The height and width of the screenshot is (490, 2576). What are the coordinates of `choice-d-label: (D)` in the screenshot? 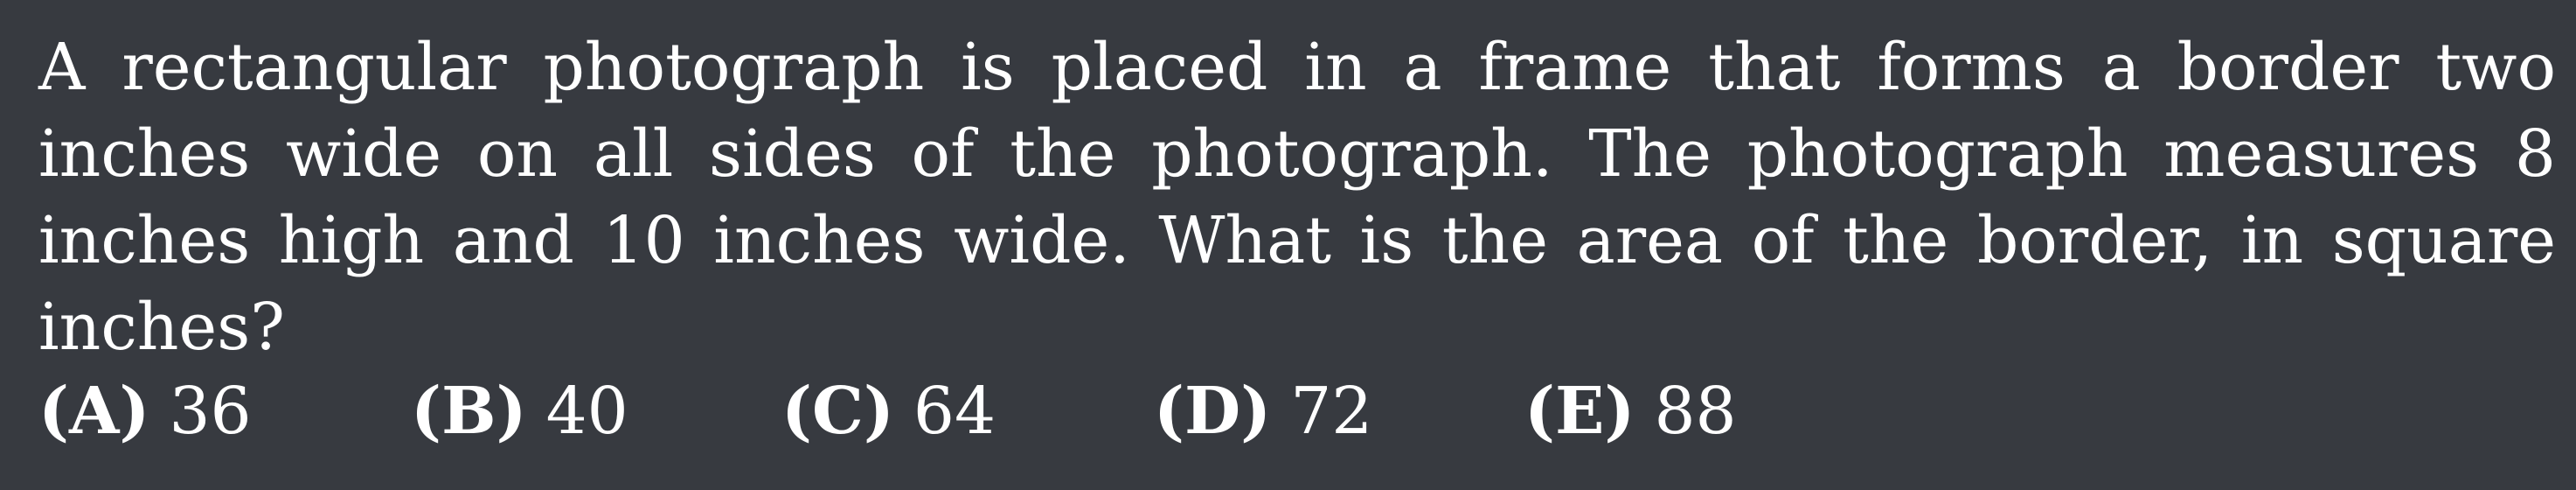 It's located at (1213, 411).